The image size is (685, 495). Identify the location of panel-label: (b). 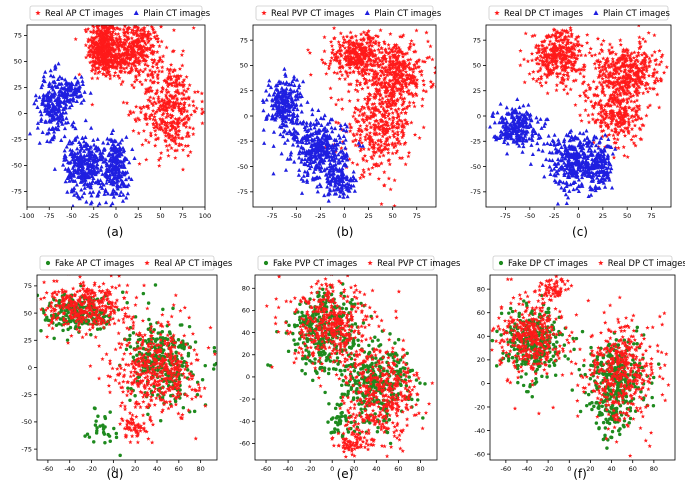
(345, 232).